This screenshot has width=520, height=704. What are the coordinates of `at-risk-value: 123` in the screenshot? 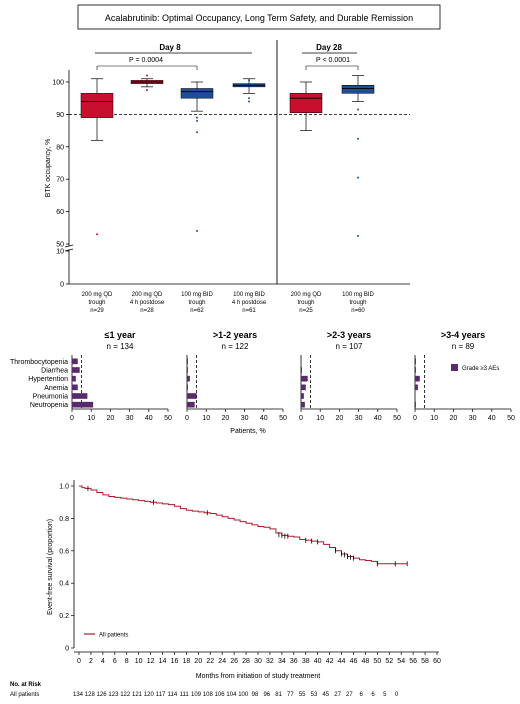 It's located at (113, 695).